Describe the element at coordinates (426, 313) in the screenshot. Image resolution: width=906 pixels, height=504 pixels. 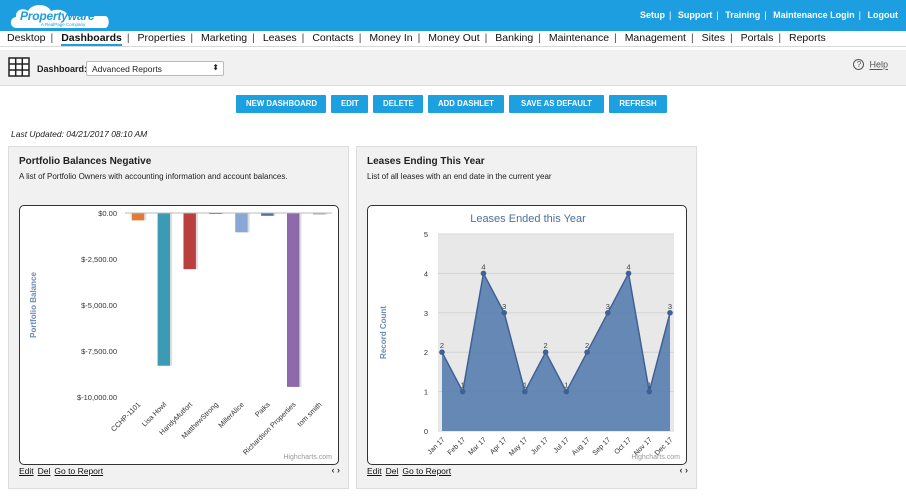
I see `y-tick-label: 3` at that location.